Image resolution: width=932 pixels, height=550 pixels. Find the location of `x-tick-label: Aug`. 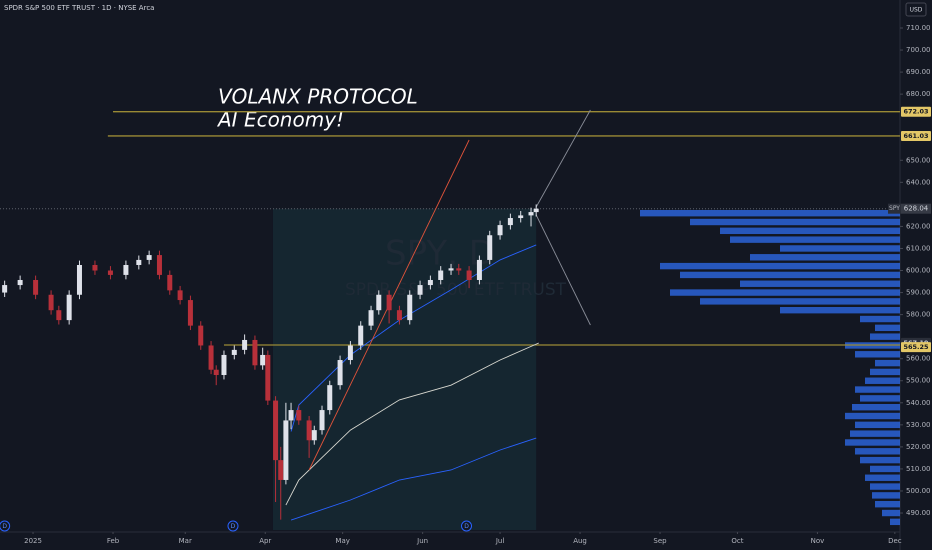

x-tick-label: Aug is located at coordinates (580, 541).